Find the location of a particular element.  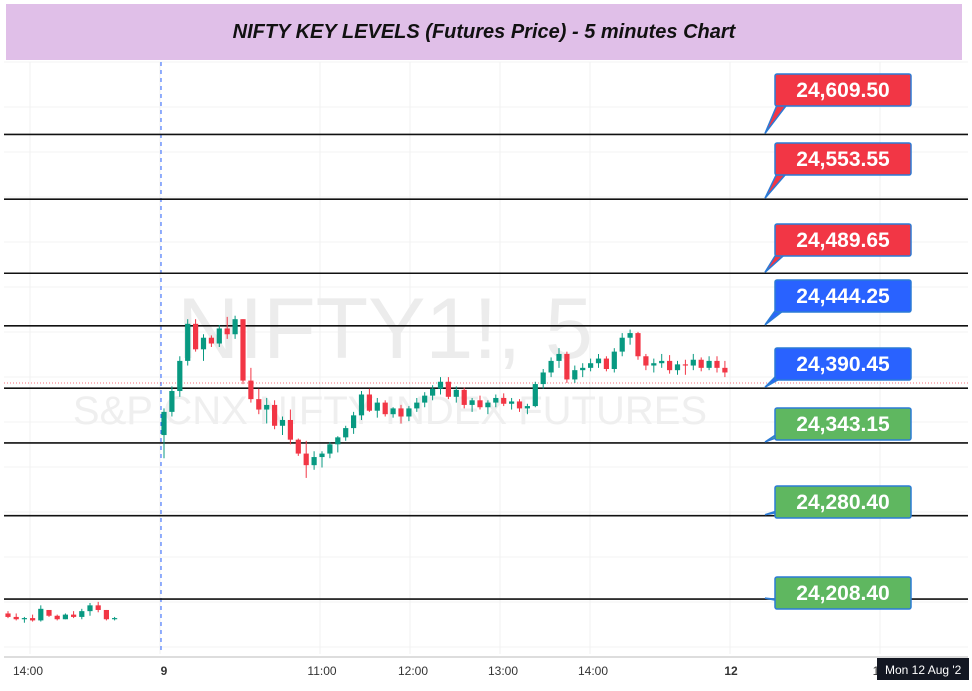

level-value-7: 24,208.40 is located at coordinates (842, 593).